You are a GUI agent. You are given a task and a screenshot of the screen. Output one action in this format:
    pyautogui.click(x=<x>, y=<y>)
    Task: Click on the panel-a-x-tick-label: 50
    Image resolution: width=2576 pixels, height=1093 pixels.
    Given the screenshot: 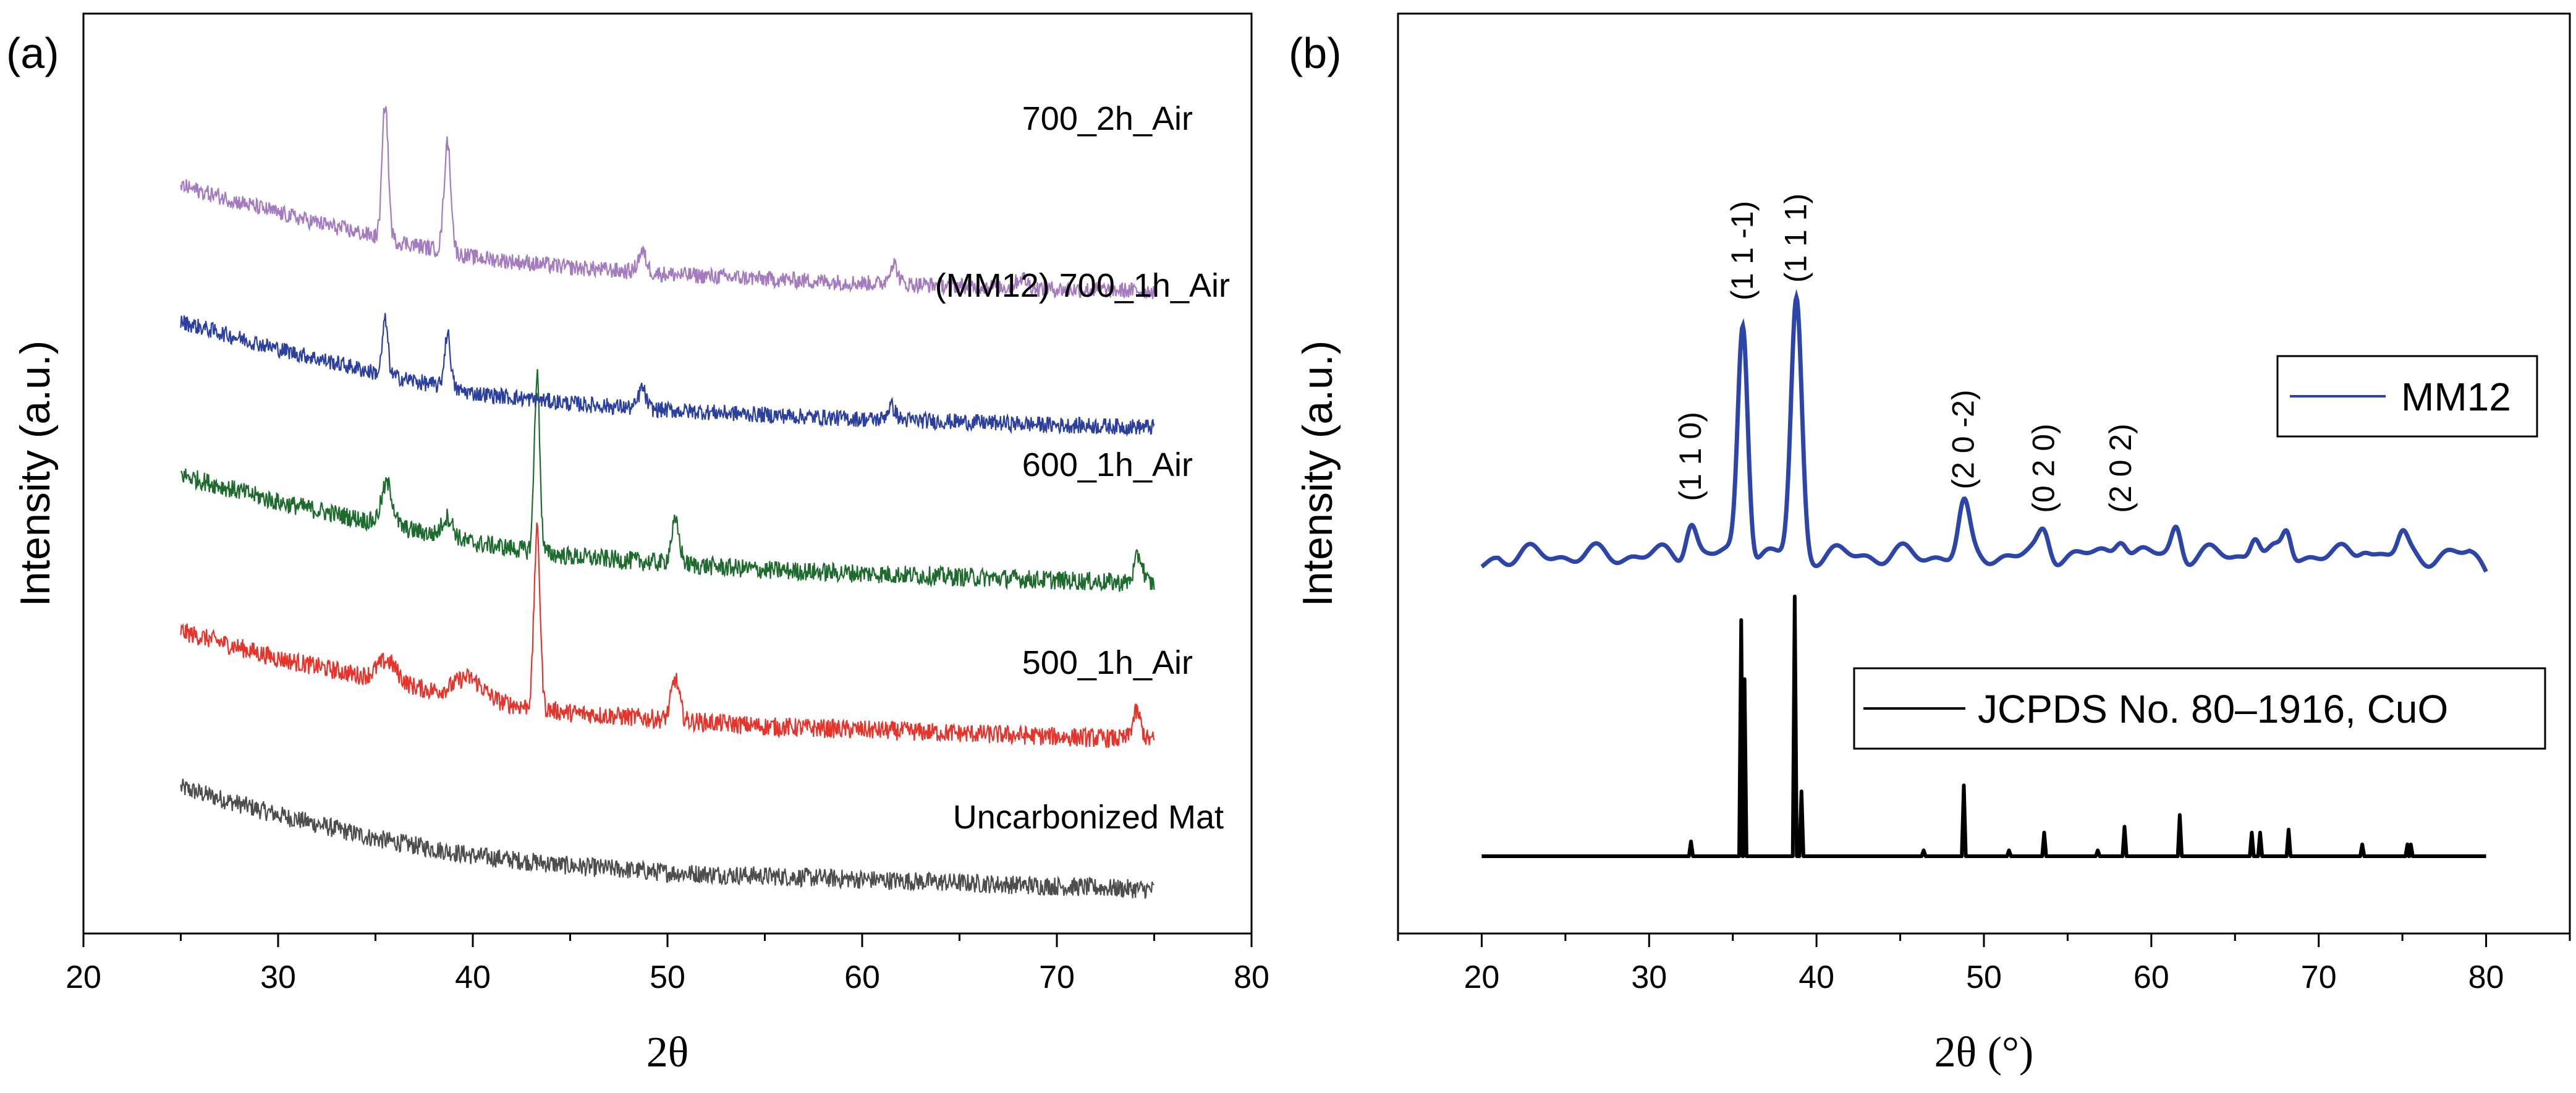 What is the action you would take?
    pyautogui.click(x=667, y=977)
    